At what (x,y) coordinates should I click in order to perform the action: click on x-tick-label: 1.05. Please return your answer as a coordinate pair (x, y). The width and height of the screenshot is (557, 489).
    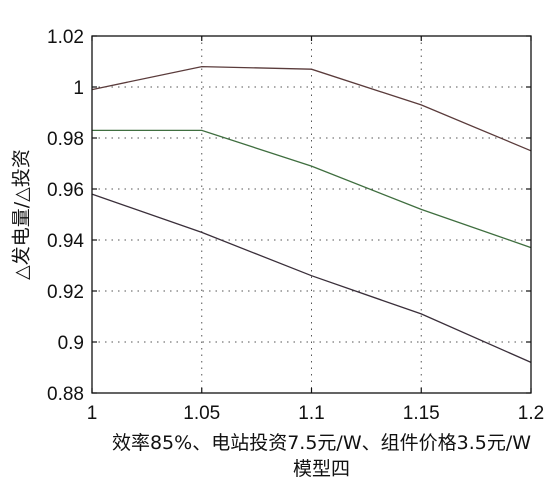
    Looking at the image, I should click on (201, 413).